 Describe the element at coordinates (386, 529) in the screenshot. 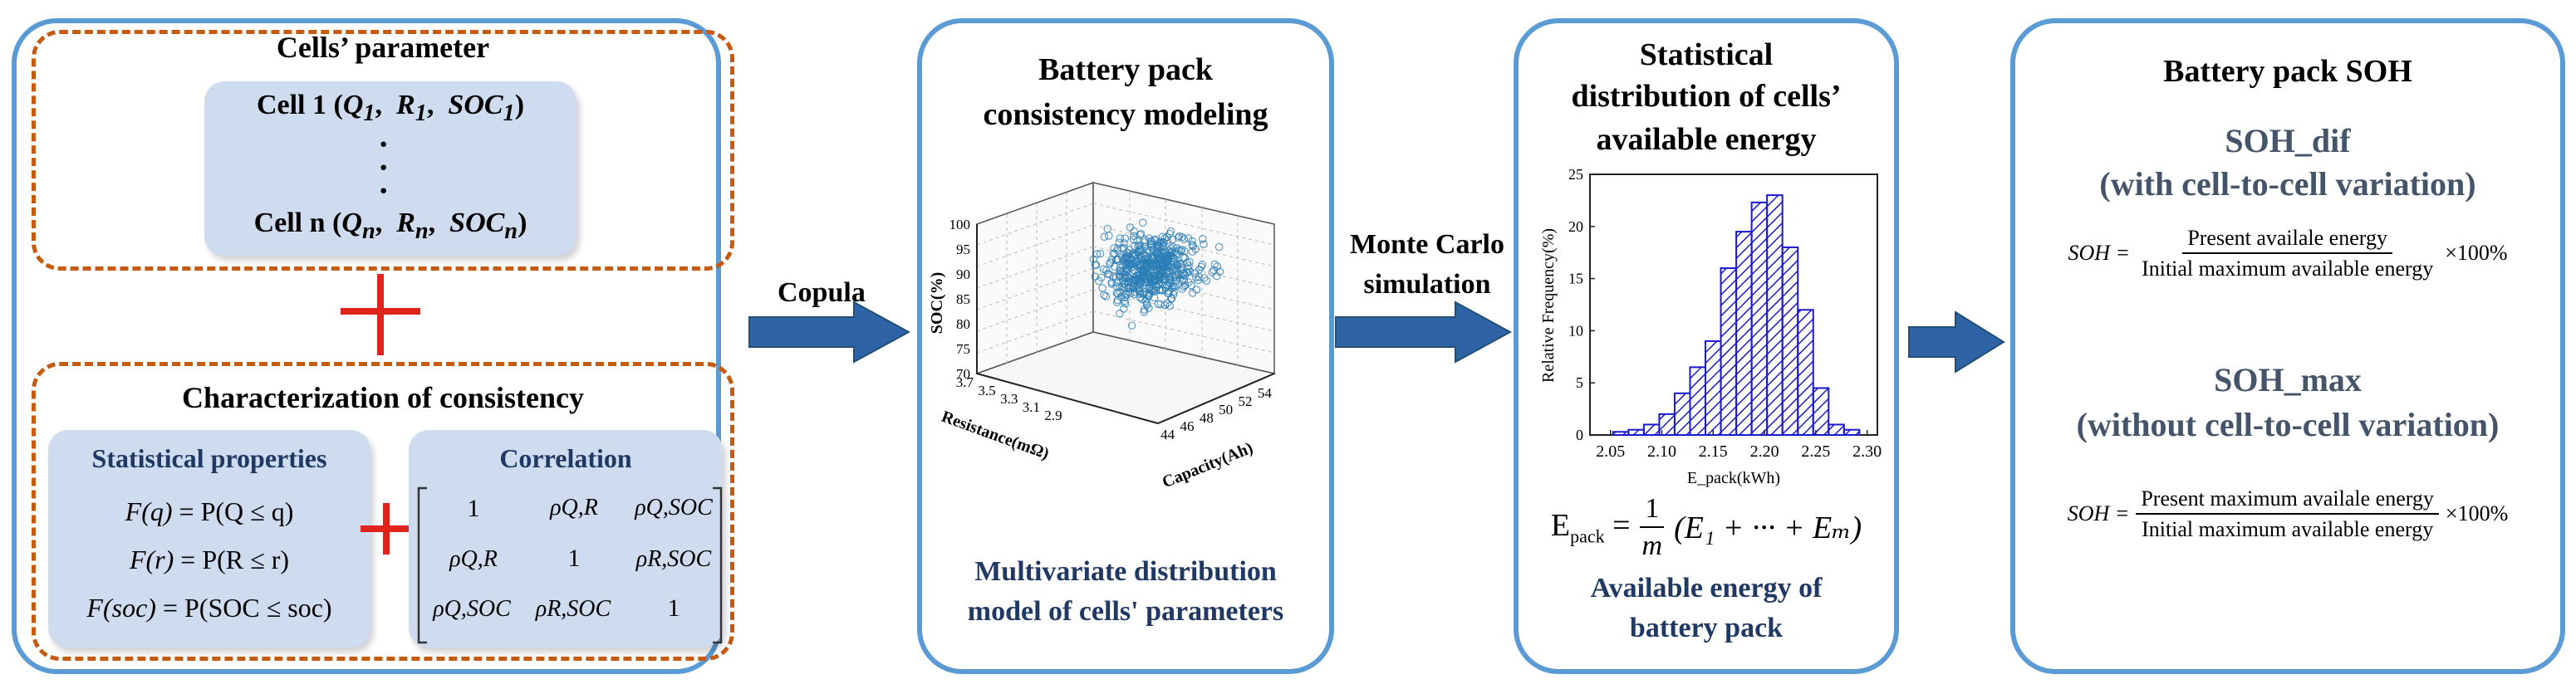

I see `plus-icon` at that location.